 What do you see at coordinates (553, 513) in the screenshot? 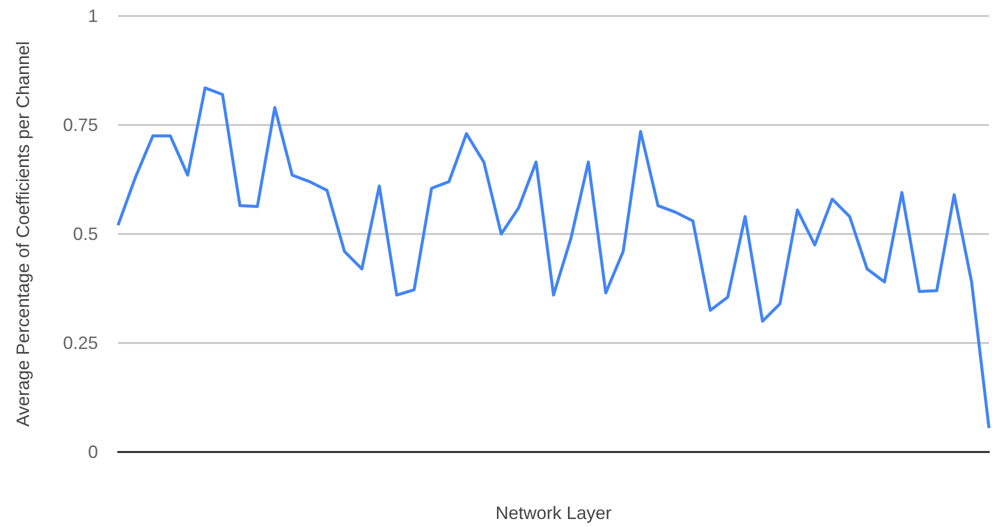
I see `x-axis-title: Network Layer` at bounding box center [553, 513].